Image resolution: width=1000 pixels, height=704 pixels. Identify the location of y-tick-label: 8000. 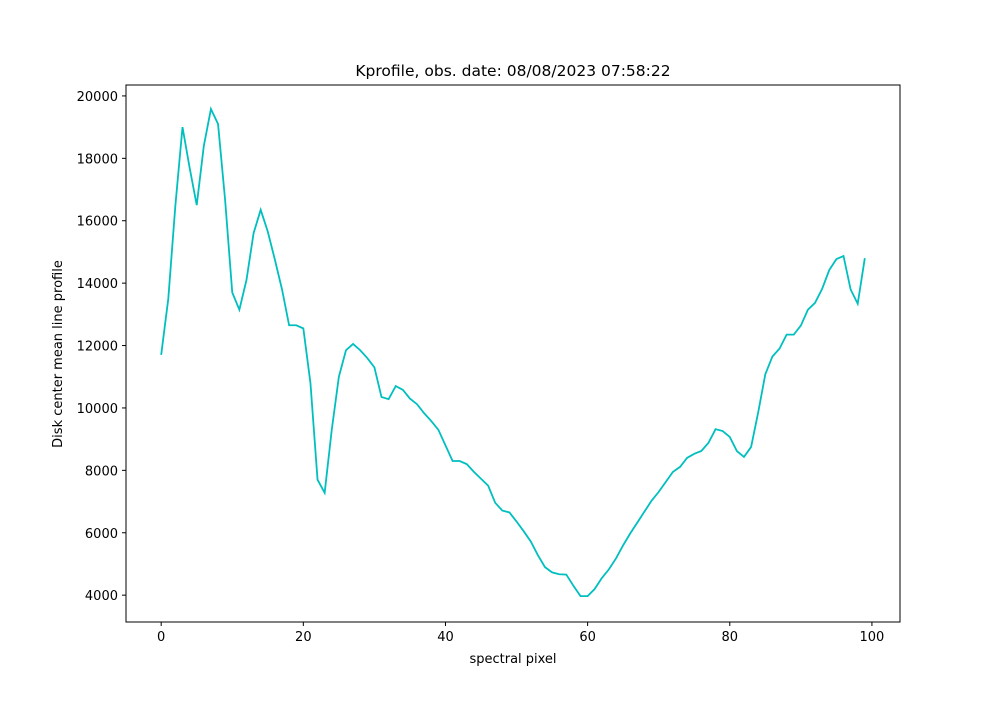
(101, 471).